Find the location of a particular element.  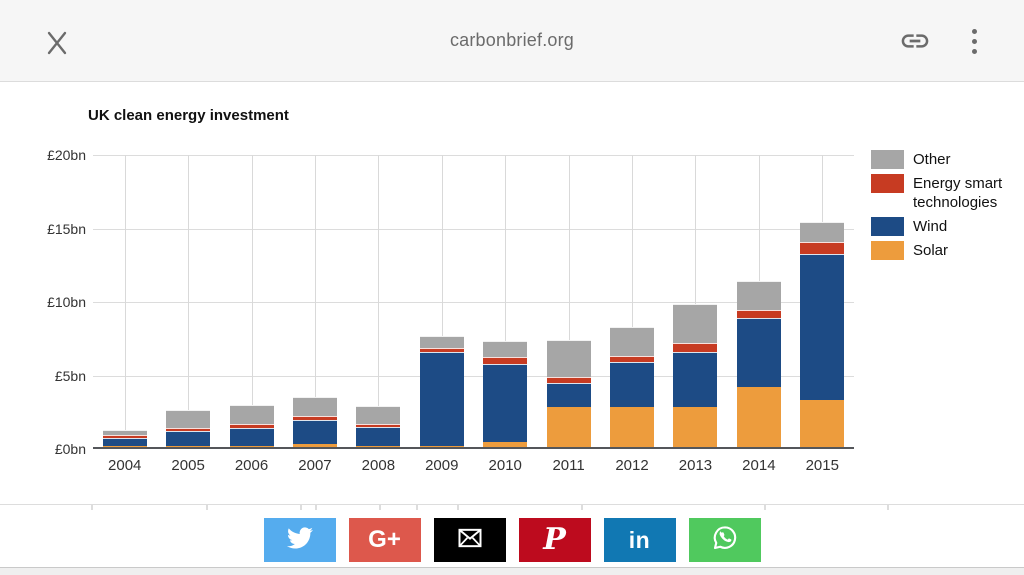

y-tick-label: £15bn is located at coordinates (66, 228).